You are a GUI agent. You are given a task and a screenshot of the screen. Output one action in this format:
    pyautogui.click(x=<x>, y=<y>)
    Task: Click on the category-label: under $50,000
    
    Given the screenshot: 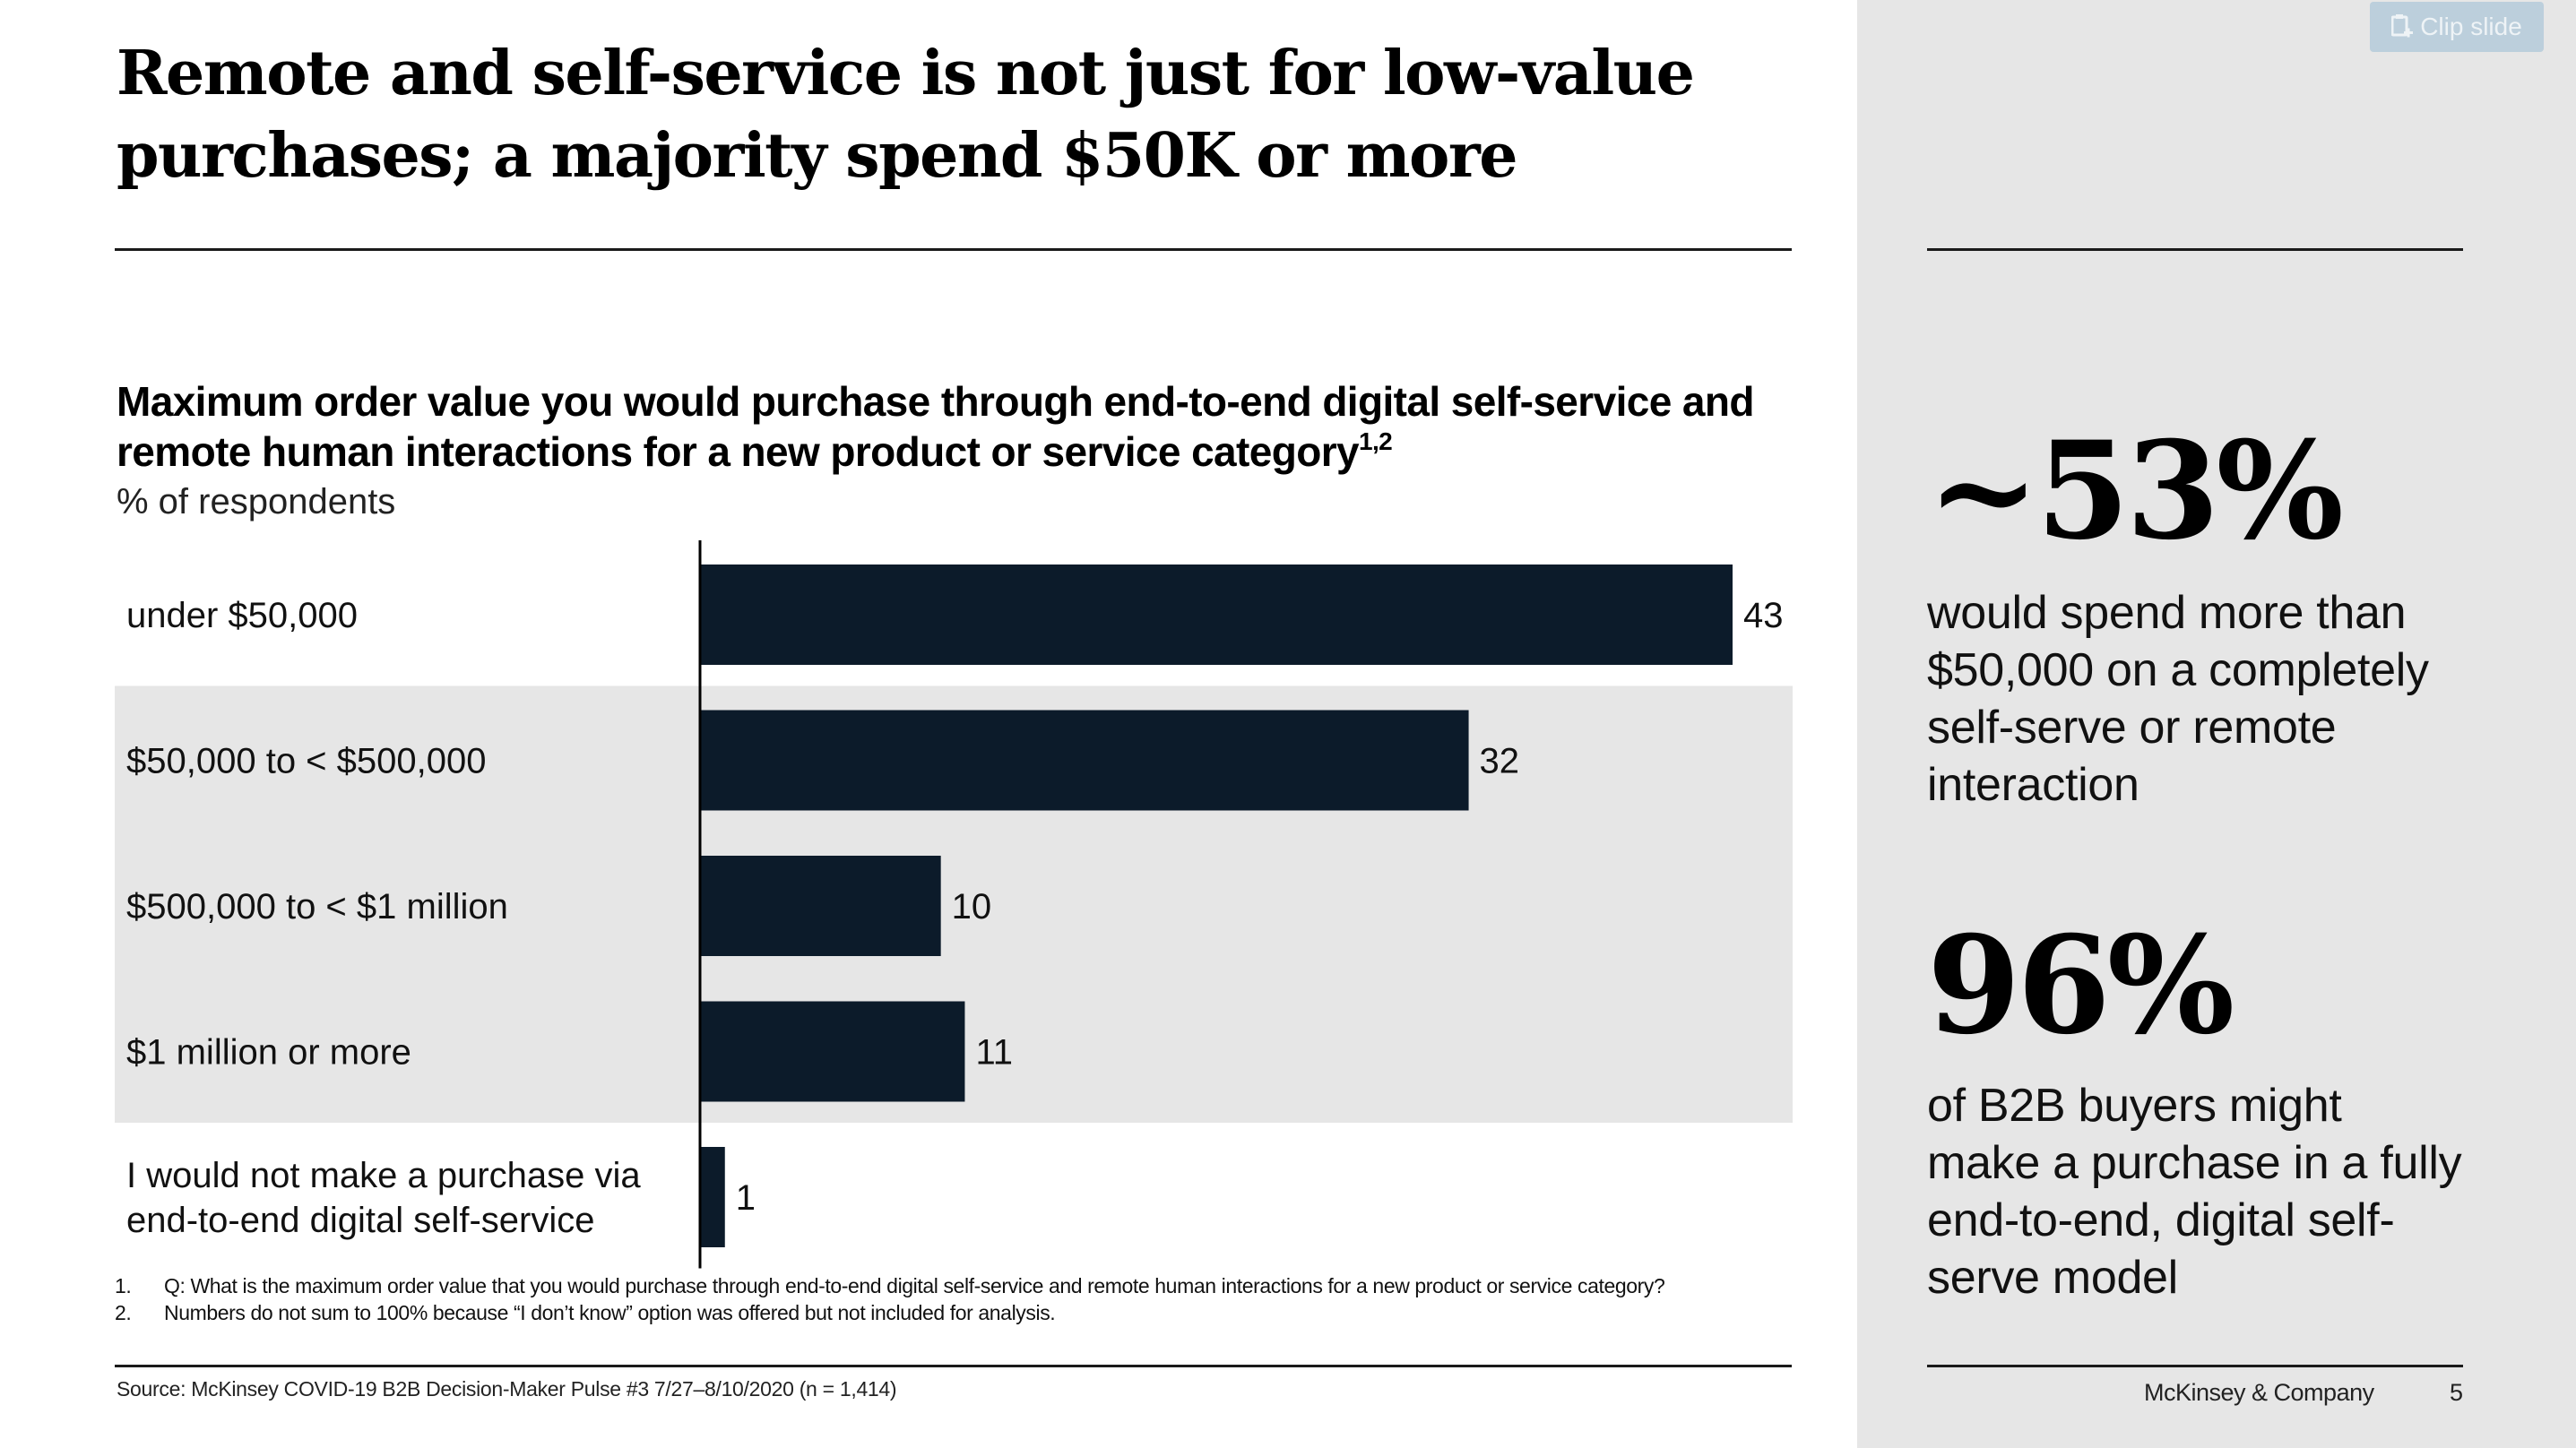 What is the action you would take?
    pyautogui.click(x=242, y=616)
    